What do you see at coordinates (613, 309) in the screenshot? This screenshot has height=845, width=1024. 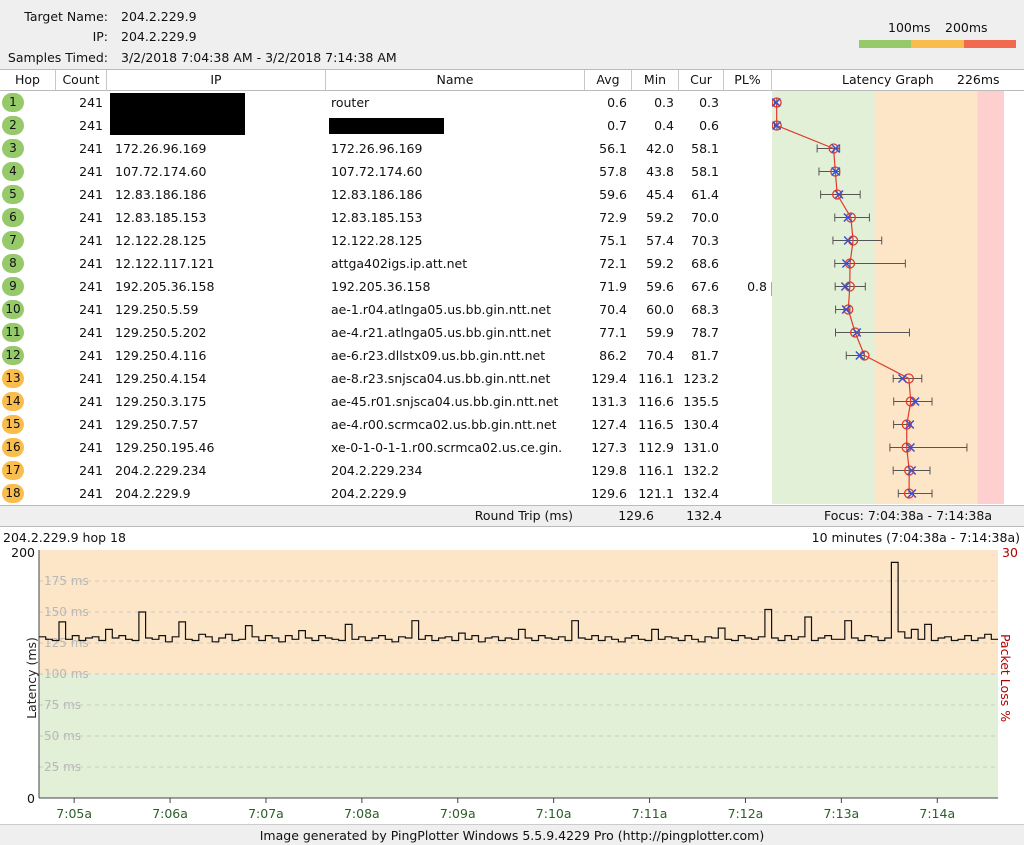 I see `hop-avg: 70.4` at bounding box center [613, 309].